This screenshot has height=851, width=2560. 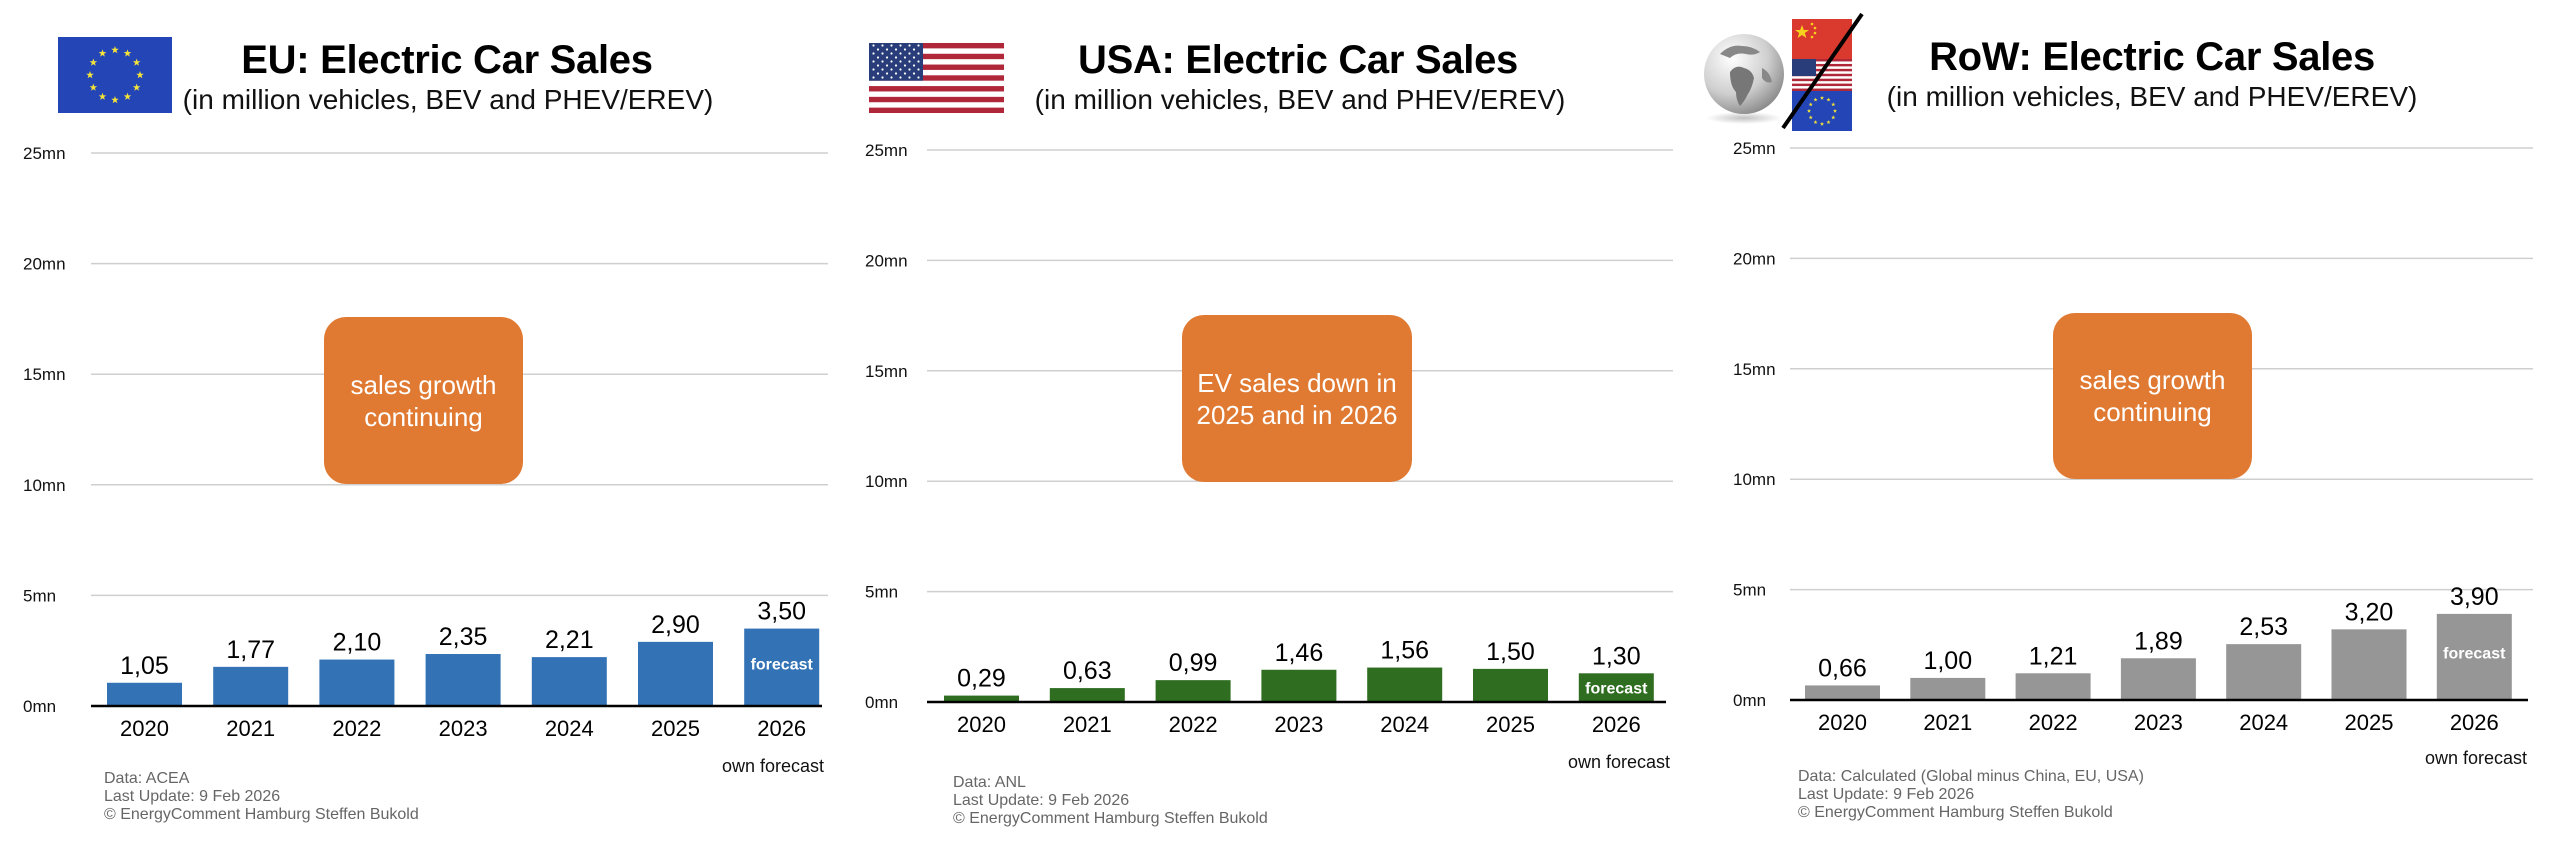 I want to click on value-label: 1,05, so click(x=144, y=666).